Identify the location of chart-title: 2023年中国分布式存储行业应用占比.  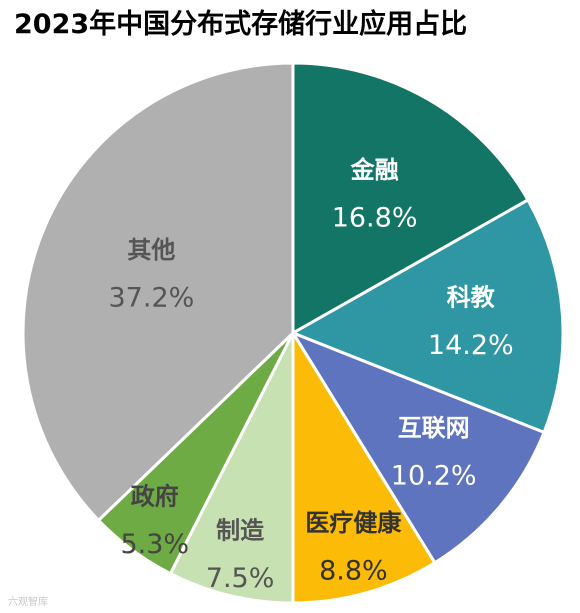
(241, 24).